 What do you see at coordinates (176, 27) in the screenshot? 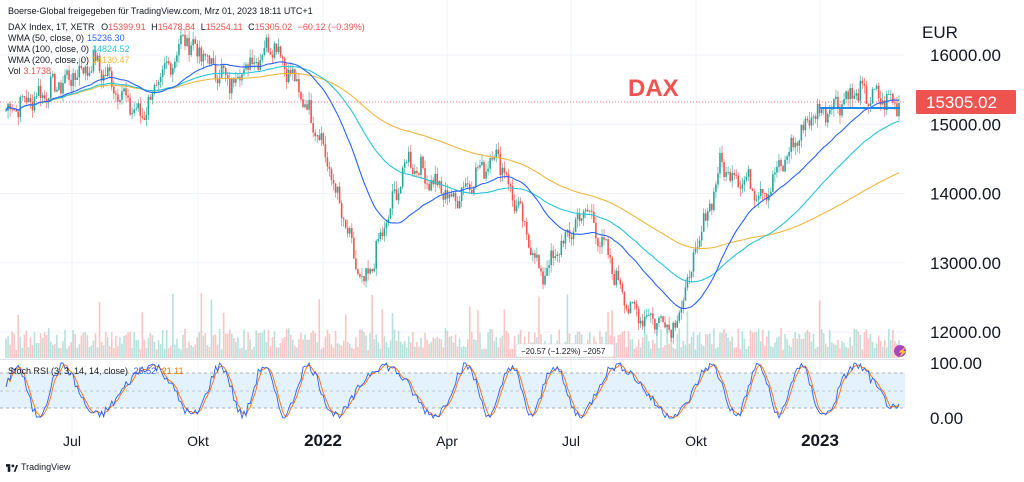
I see `high-value: 15478.84` at bounding box center [176, 27].